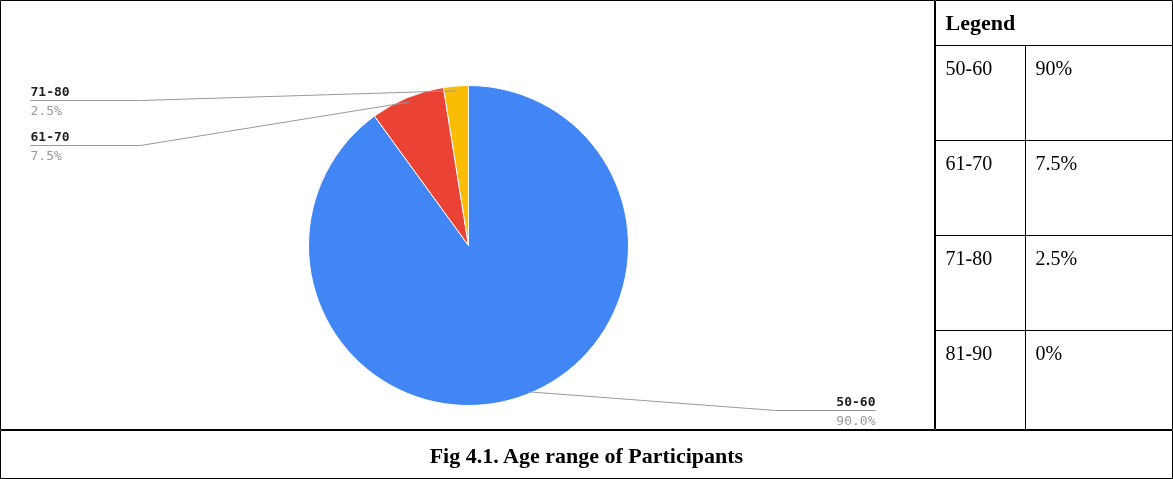 The height and width of the screenshot is (479, 1173). Describe the element at coordinates (980, 22) in the screenshot. I see `text: Legend` at that location.